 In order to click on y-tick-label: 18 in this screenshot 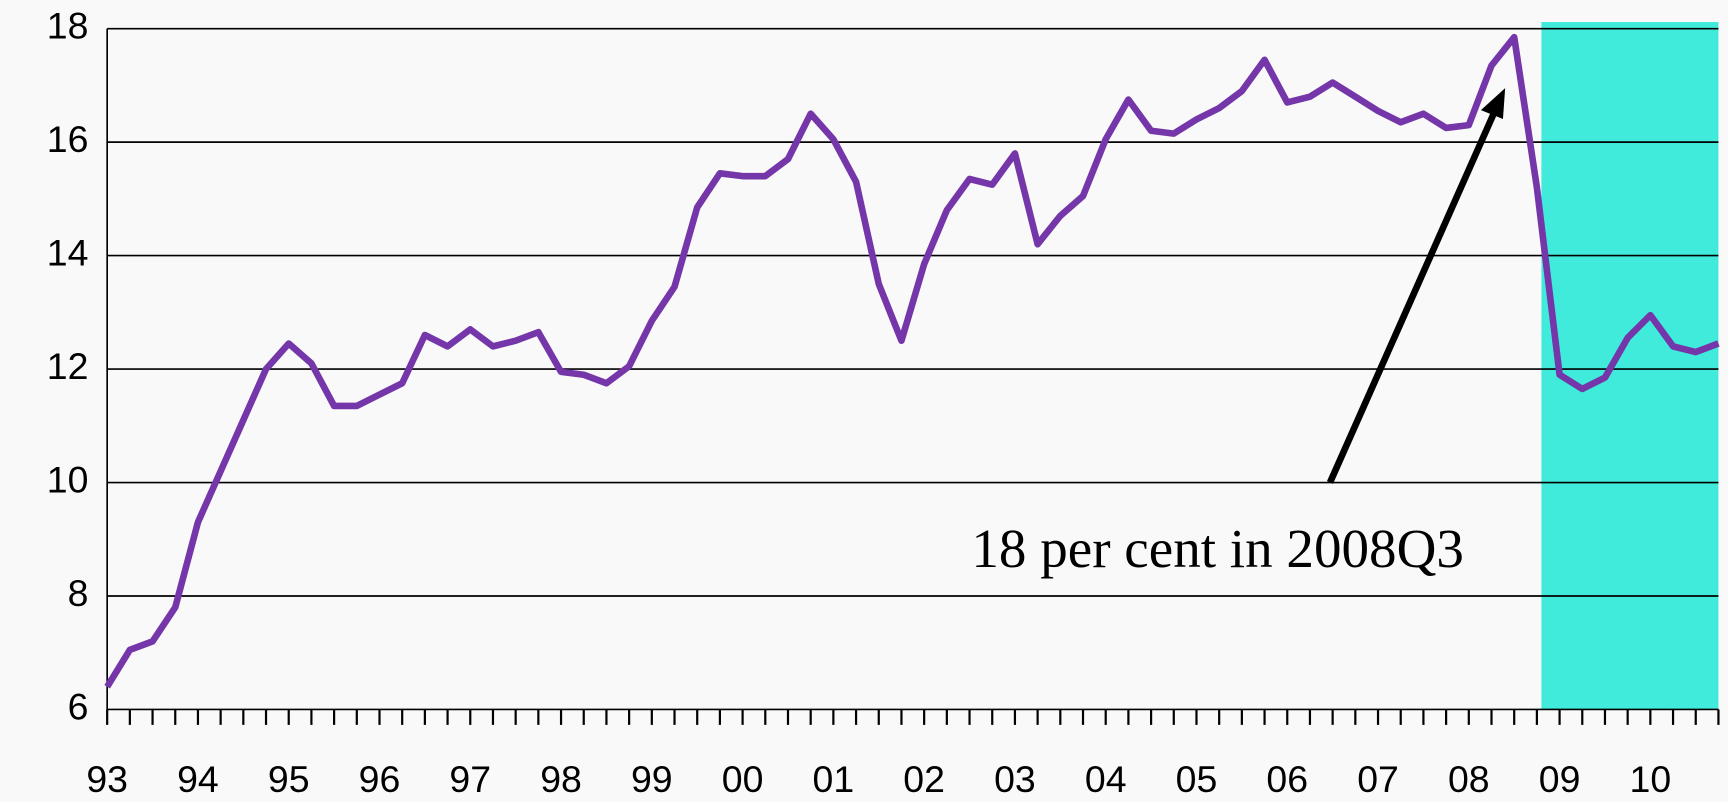, I will do `click(68, 26)`.